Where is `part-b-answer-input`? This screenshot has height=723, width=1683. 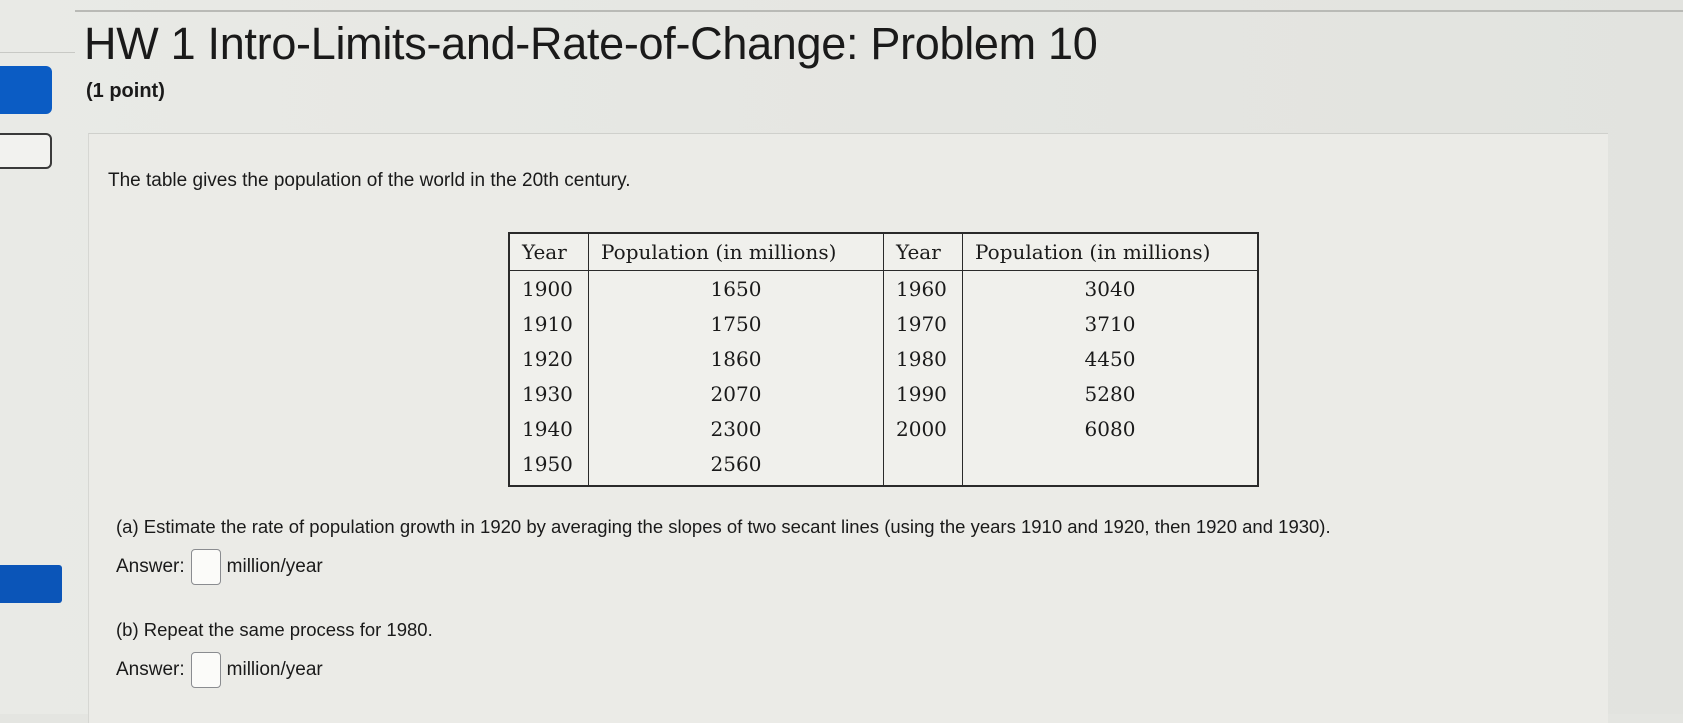
part-b-answer-input is located at coordinates (205, 670).